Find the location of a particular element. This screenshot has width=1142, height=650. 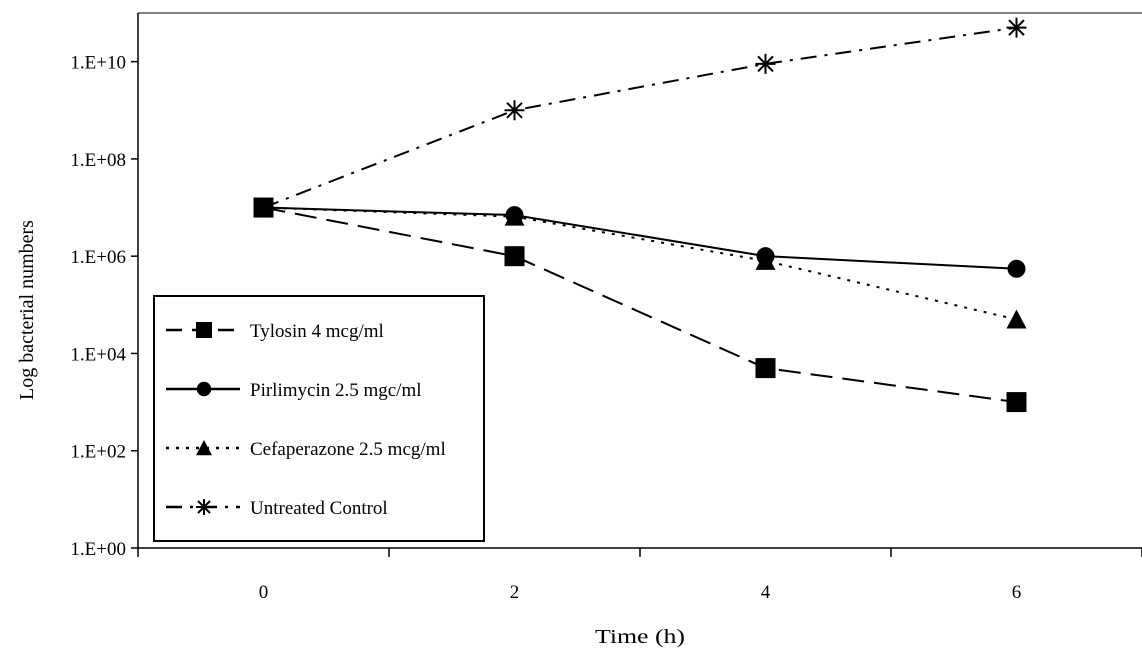

legend-item: Tylosin 4 mcg/ml is located at coordinates (275, 331).